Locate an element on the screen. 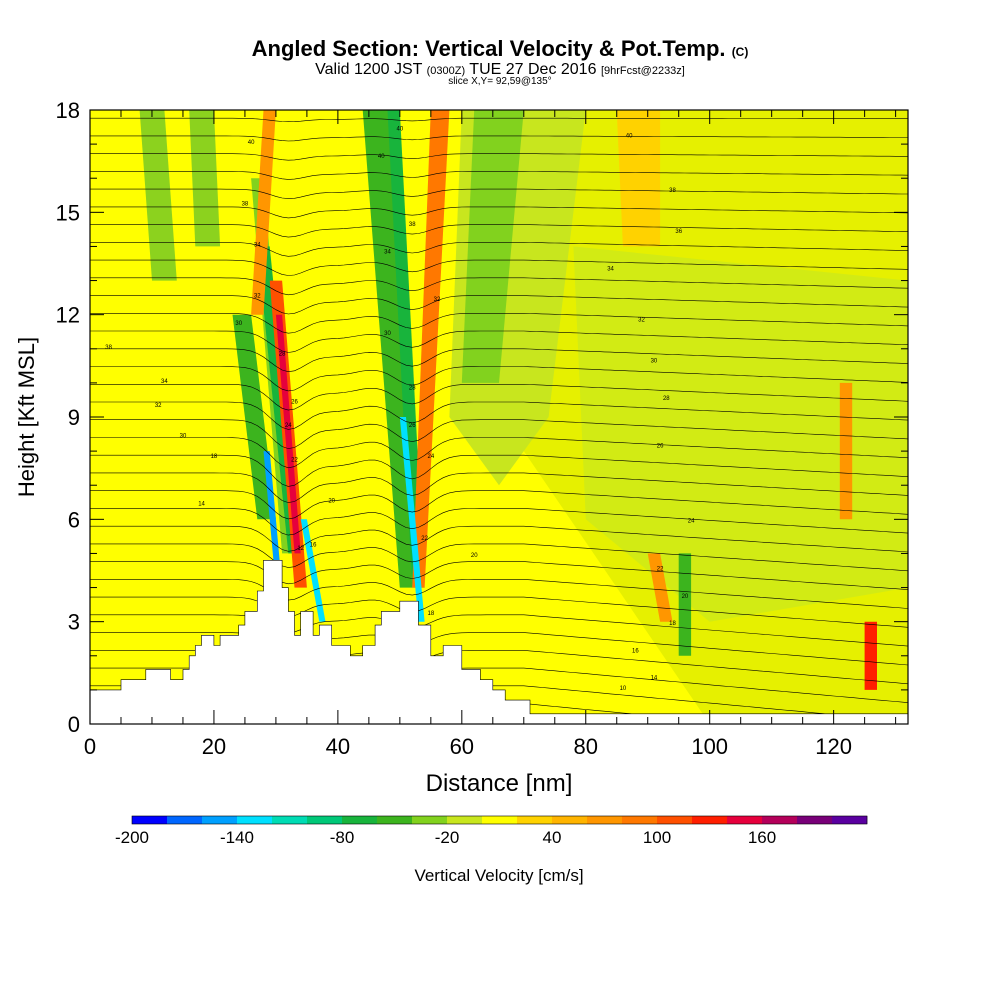 Image resolution: width=1000 pixels, height=1000 pixels. x-tick-label: 100 is located at coordinates (709, 746).